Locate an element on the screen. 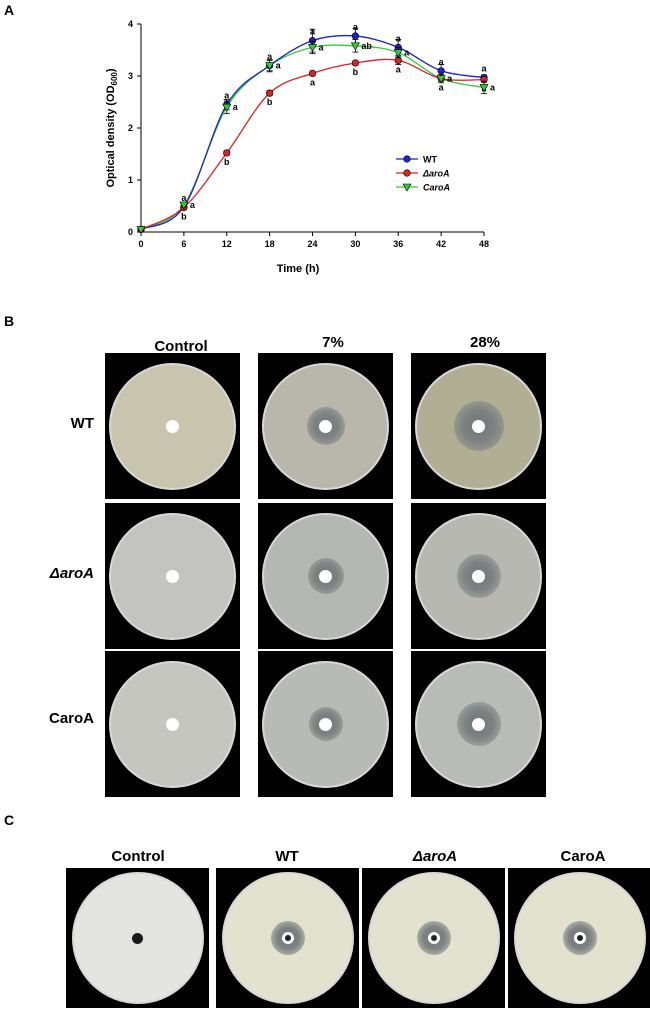 The width and height of the screenshot is (650, 1011). legend-label: ΔaroA is located at coordinates (436, 174).